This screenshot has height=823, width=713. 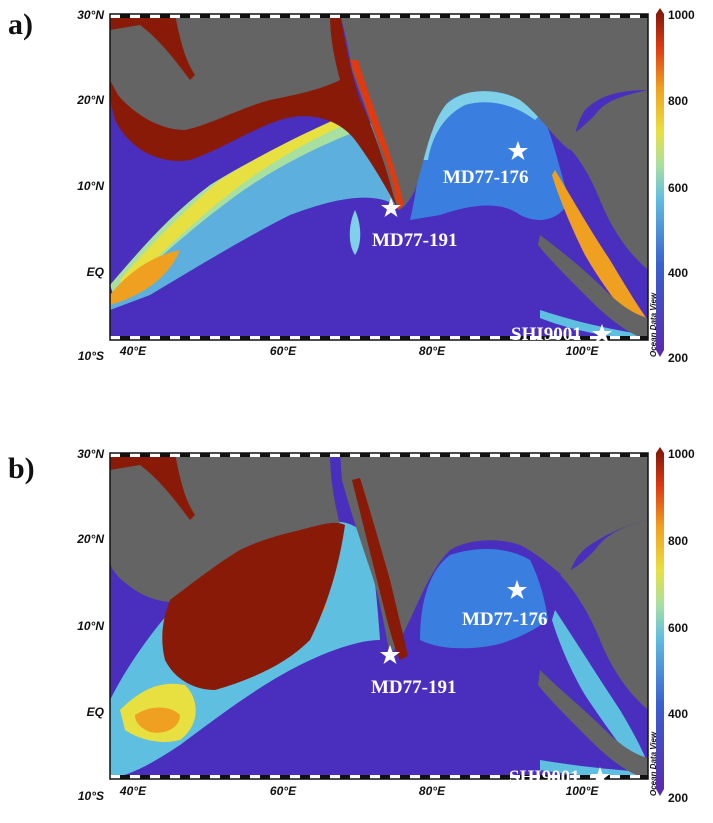 I want to click on odv-watermark-b: Ocean Data View, so click(x=653, y=763).